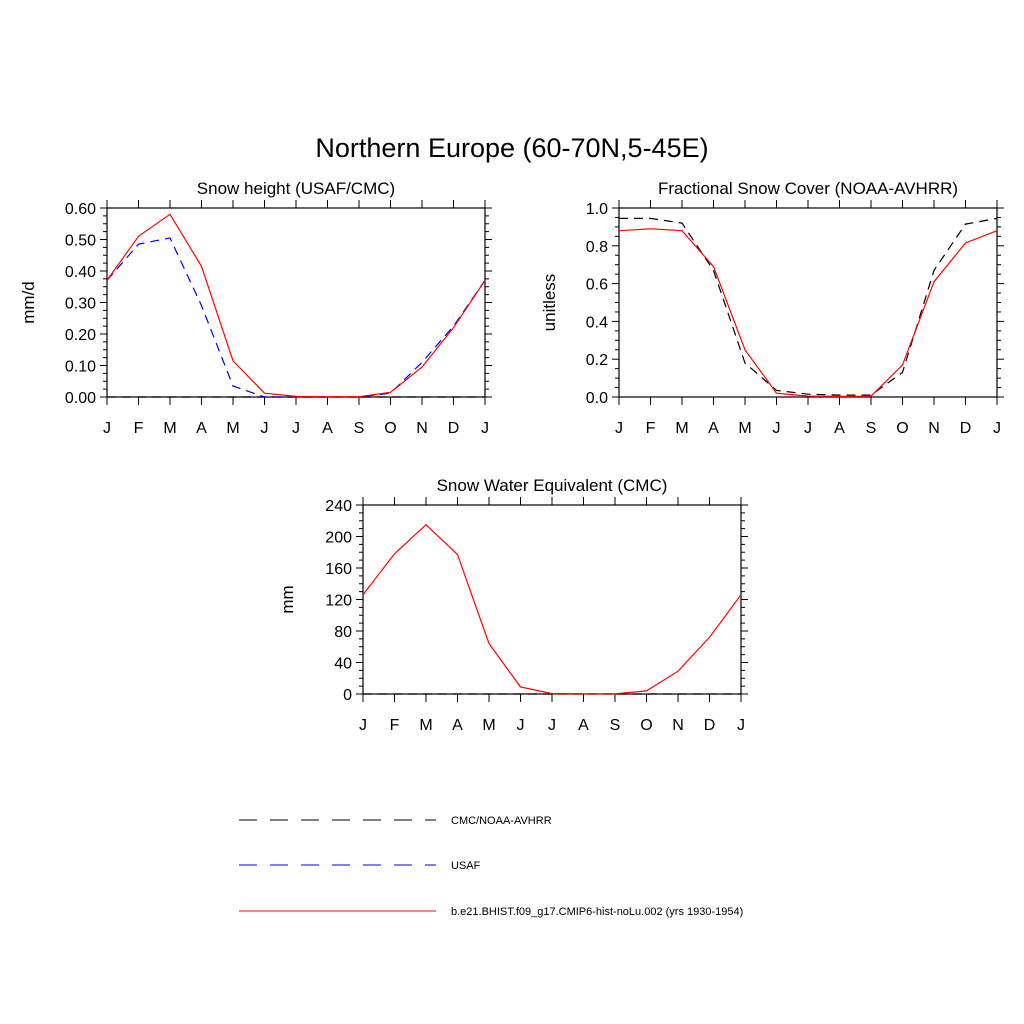 The height and width of the screenshot is (1024, 1024). What do you see at coordinates (80, 304) in the screenshot?
I see `y-tick-label: 0.30` at bounding box center [80, 304].